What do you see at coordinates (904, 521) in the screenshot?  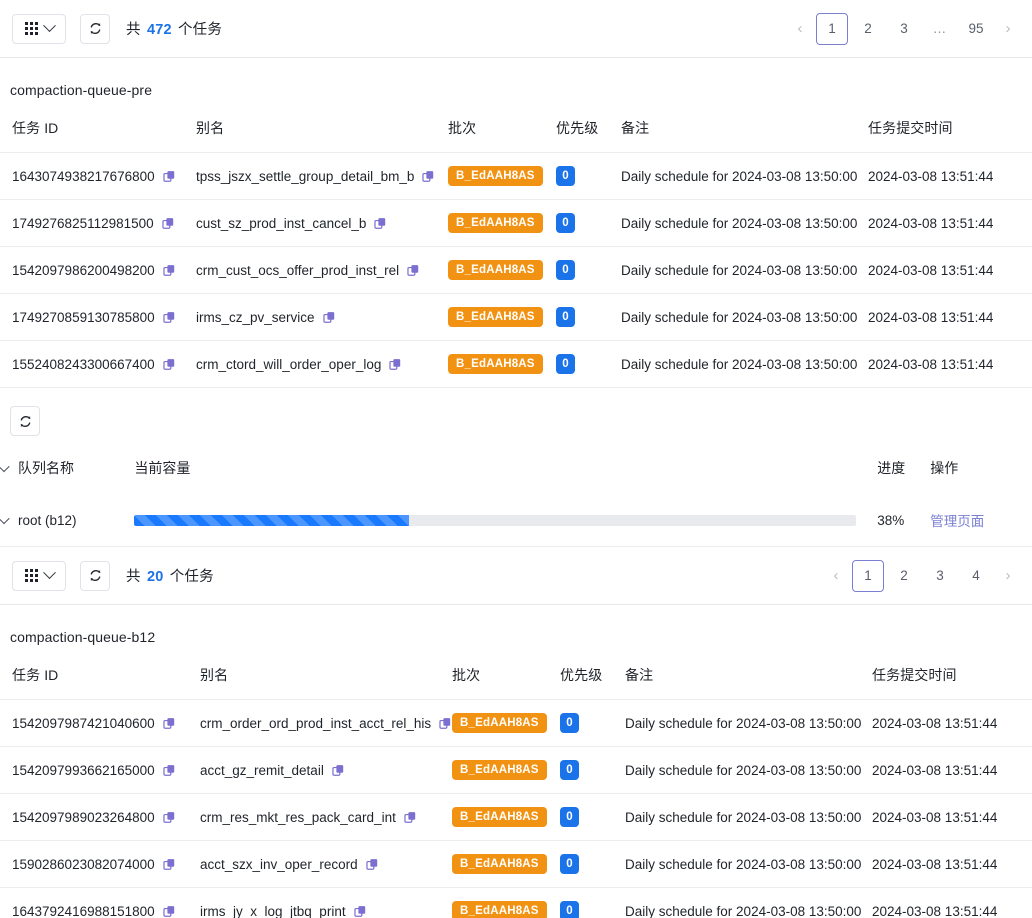 I see `cell-progress: 38%` at bounding box center [904, 521].